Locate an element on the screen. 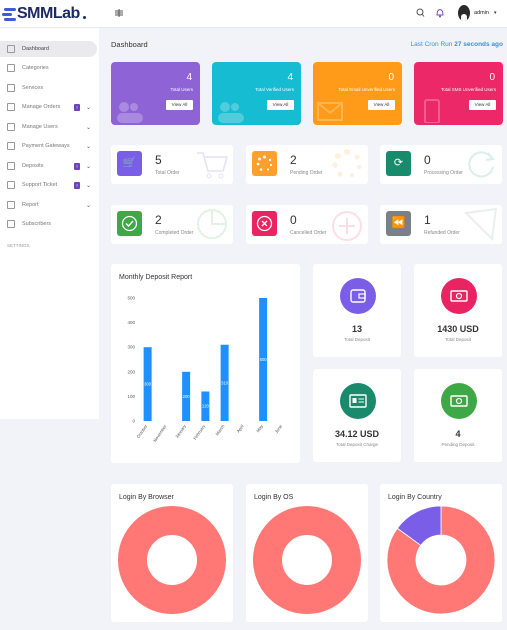 This screenshot has width=507, height=630. stat-label: Total SMS Unverified Users is located at coordinates (468, 89).